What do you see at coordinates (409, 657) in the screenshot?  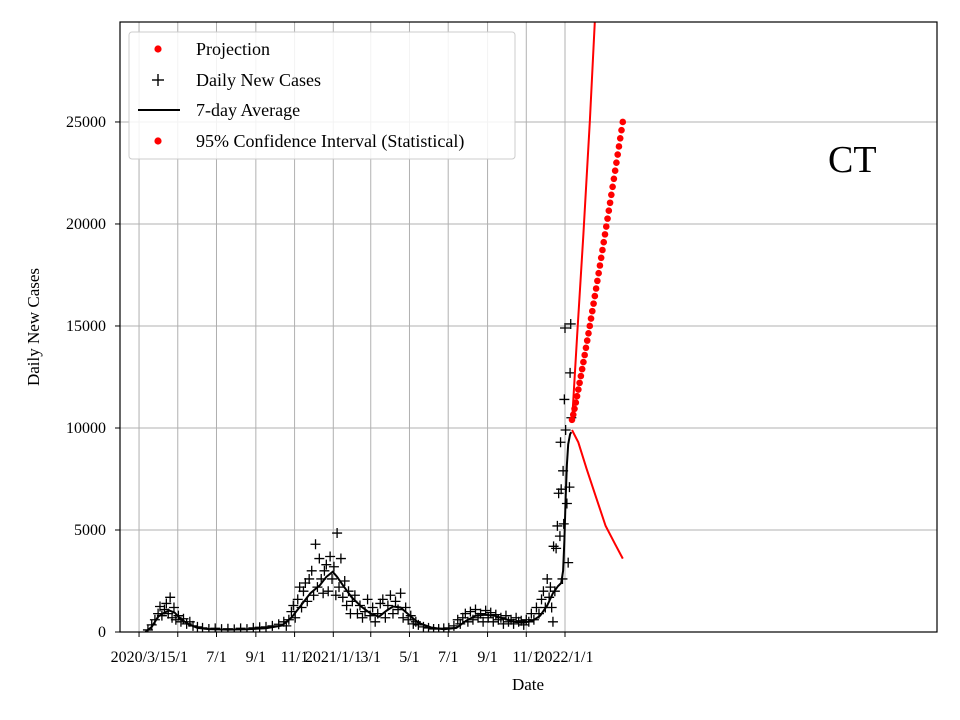 I see `x-tick-label: 5/1` at bounding box center [409, 657].